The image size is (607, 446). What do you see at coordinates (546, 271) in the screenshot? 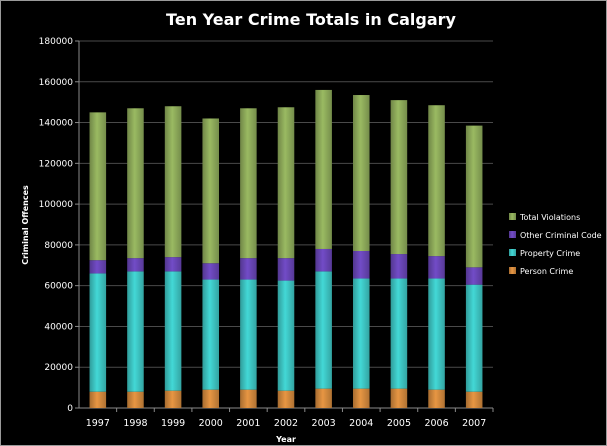
I see `legend-label: Person Crime` at bounding box center [546, 271].